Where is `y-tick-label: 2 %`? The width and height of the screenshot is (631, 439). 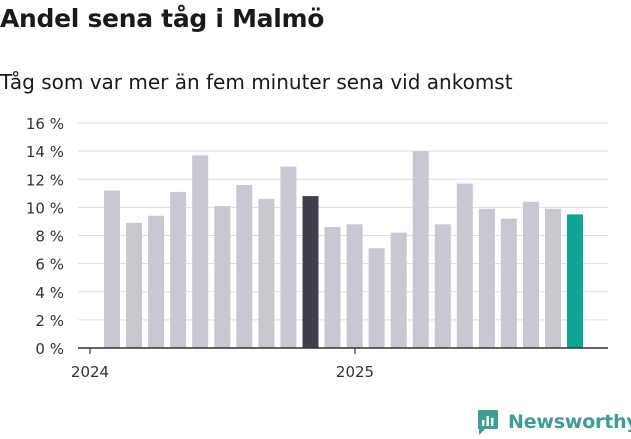
y-tick-label: 2 % is located at coordinates (49, 321).